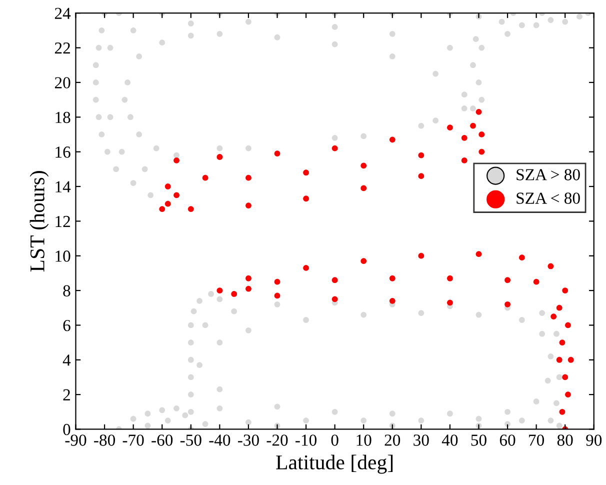 Image resolution: width=606 pixels, height=485 pixels. I want to click on x-tick-label: -80, so click(105, 440).